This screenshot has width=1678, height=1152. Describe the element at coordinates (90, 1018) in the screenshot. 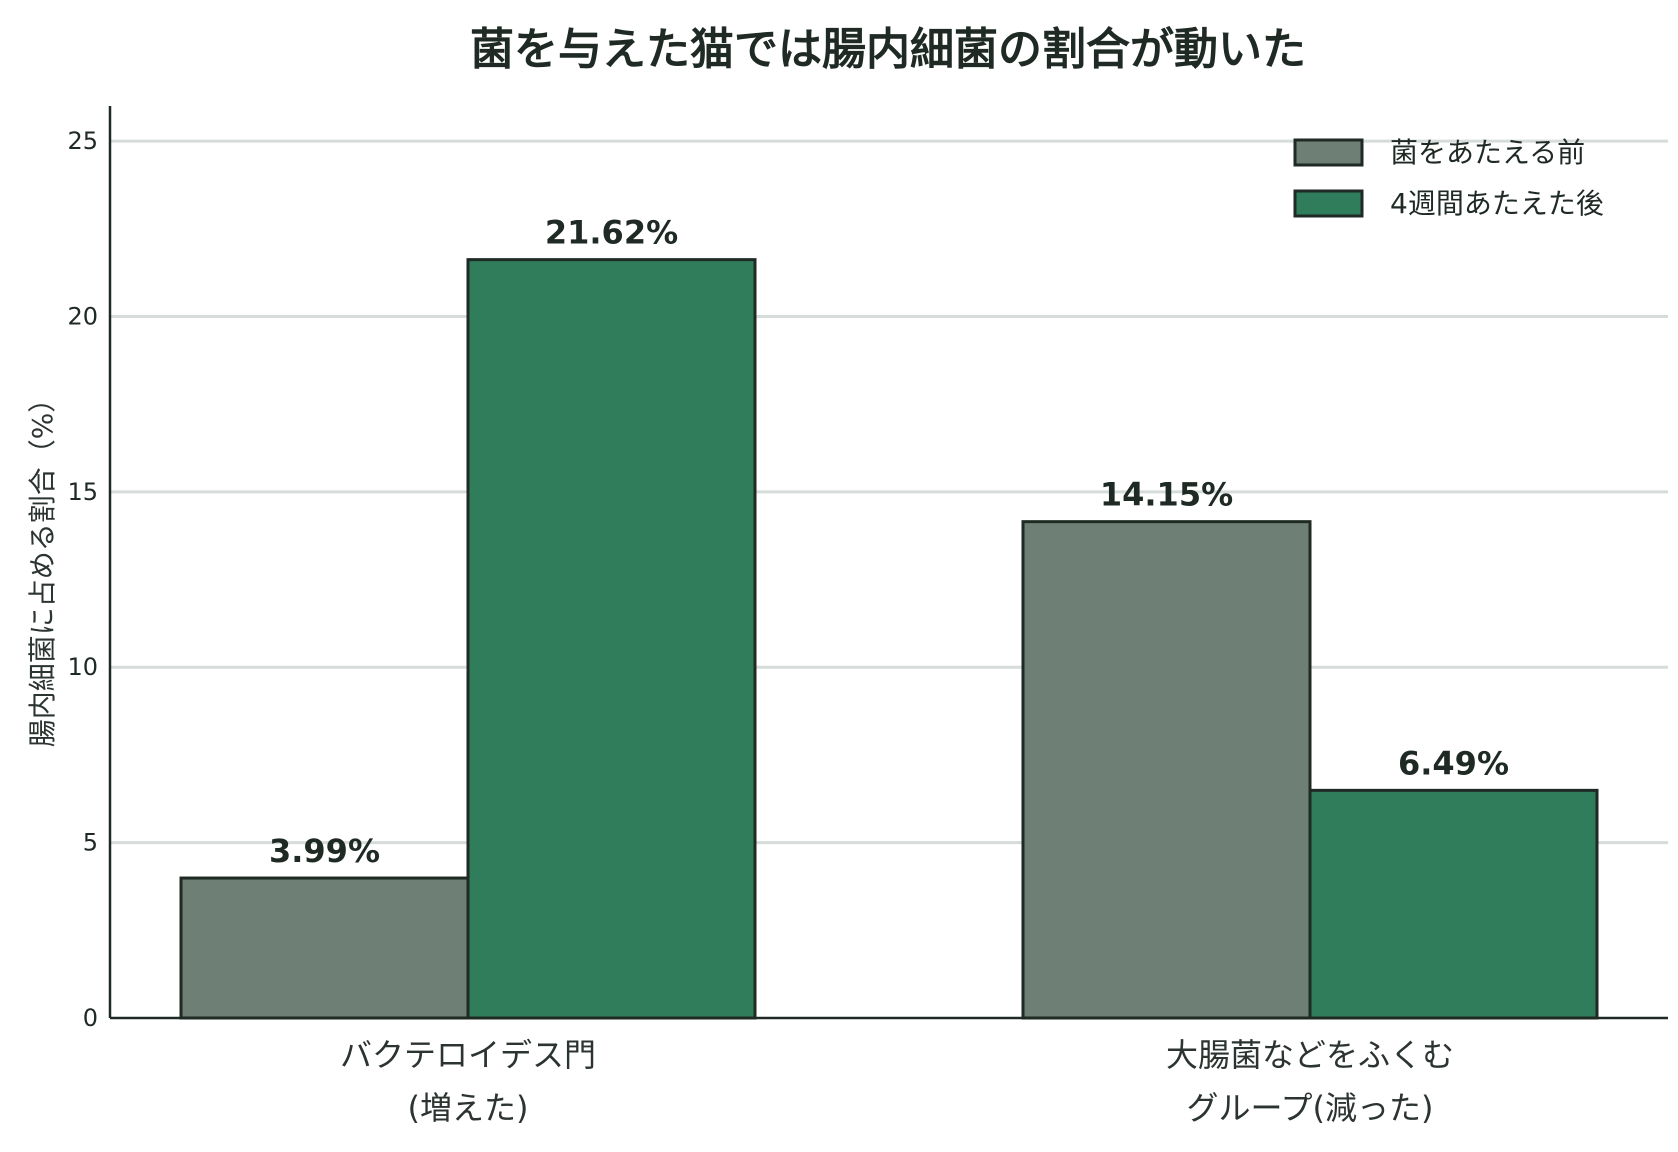

I see `y-tick-label-0: 0` at that location.